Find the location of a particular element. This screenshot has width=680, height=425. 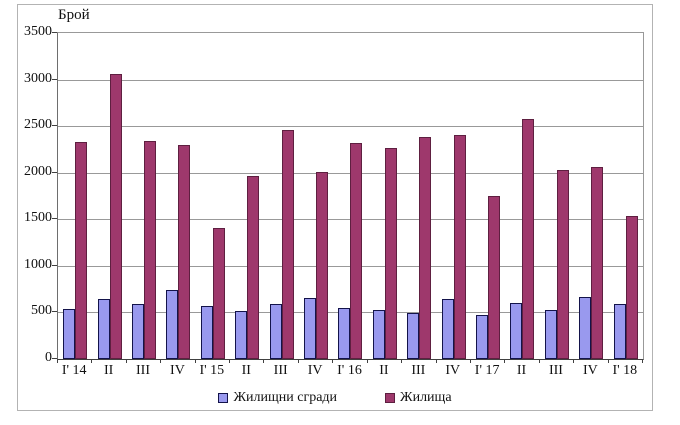

chart-title: Брой is located at coordinates (74, 15).